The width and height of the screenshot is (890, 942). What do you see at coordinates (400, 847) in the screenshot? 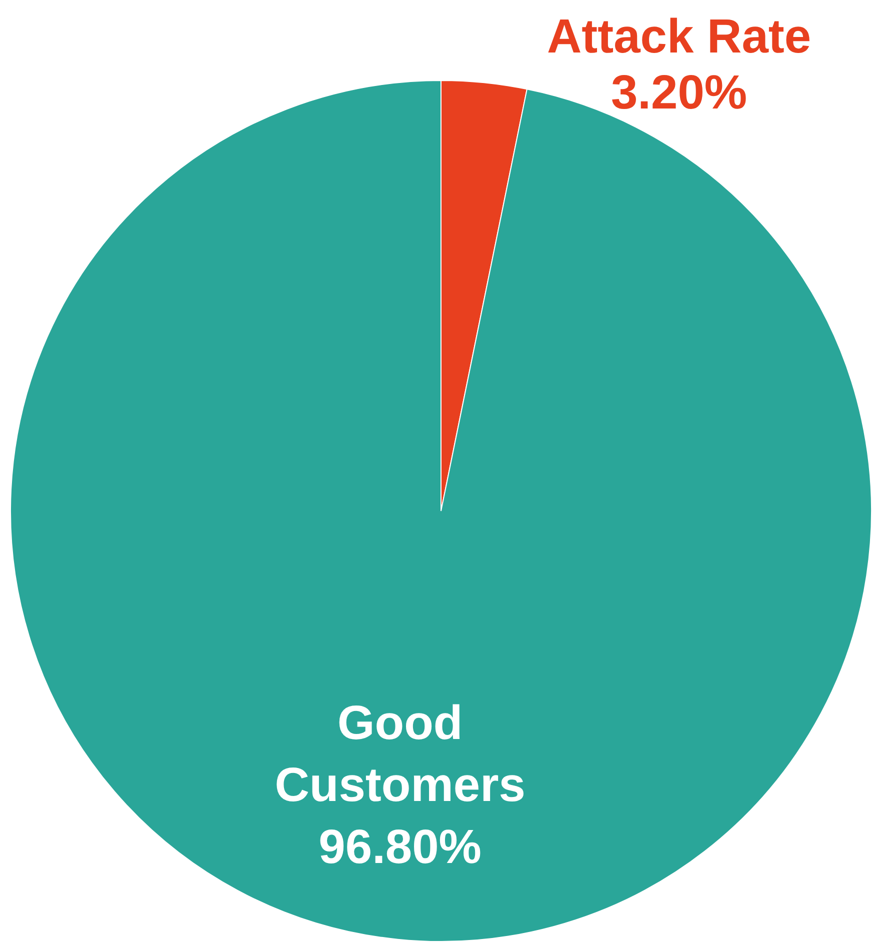
I see `data-label: 96.80%` at bounding box center [400, 847].